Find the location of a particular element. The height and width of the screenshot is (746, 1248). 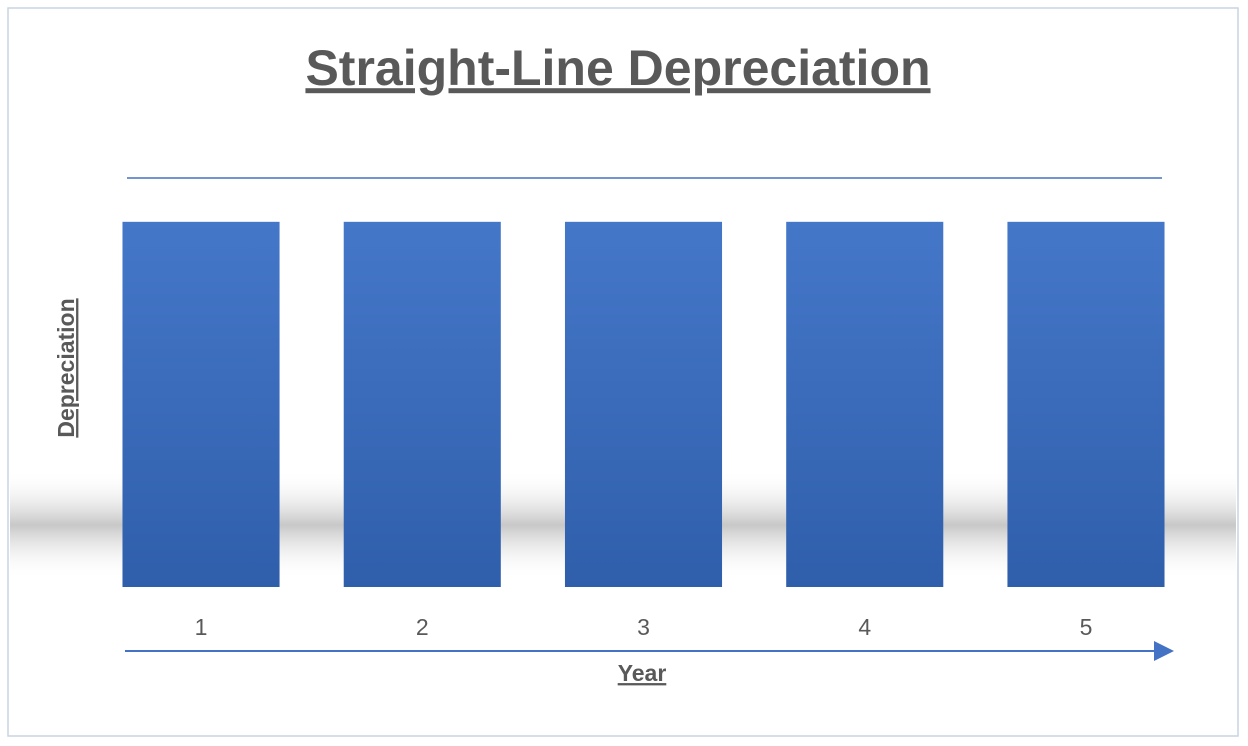

y-axis-label: Depreciation is located at coordinates (66, 367).